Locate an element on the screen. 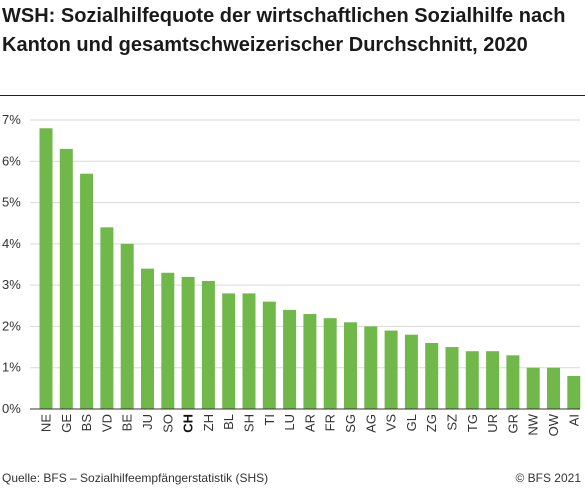 The image size is (585, 491). y-tick-label: 2% is located at coordinates (11, 325).